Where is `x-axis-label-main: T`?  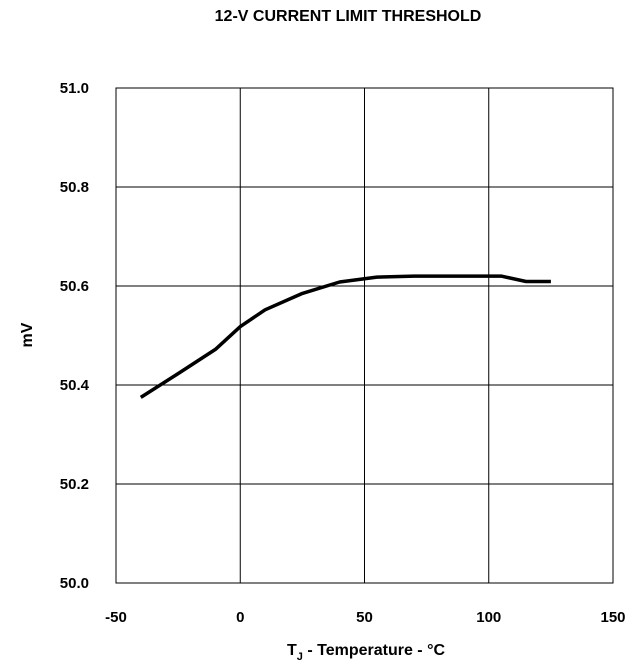
x-axis-label-main: T is located at coordinates (292, 650).